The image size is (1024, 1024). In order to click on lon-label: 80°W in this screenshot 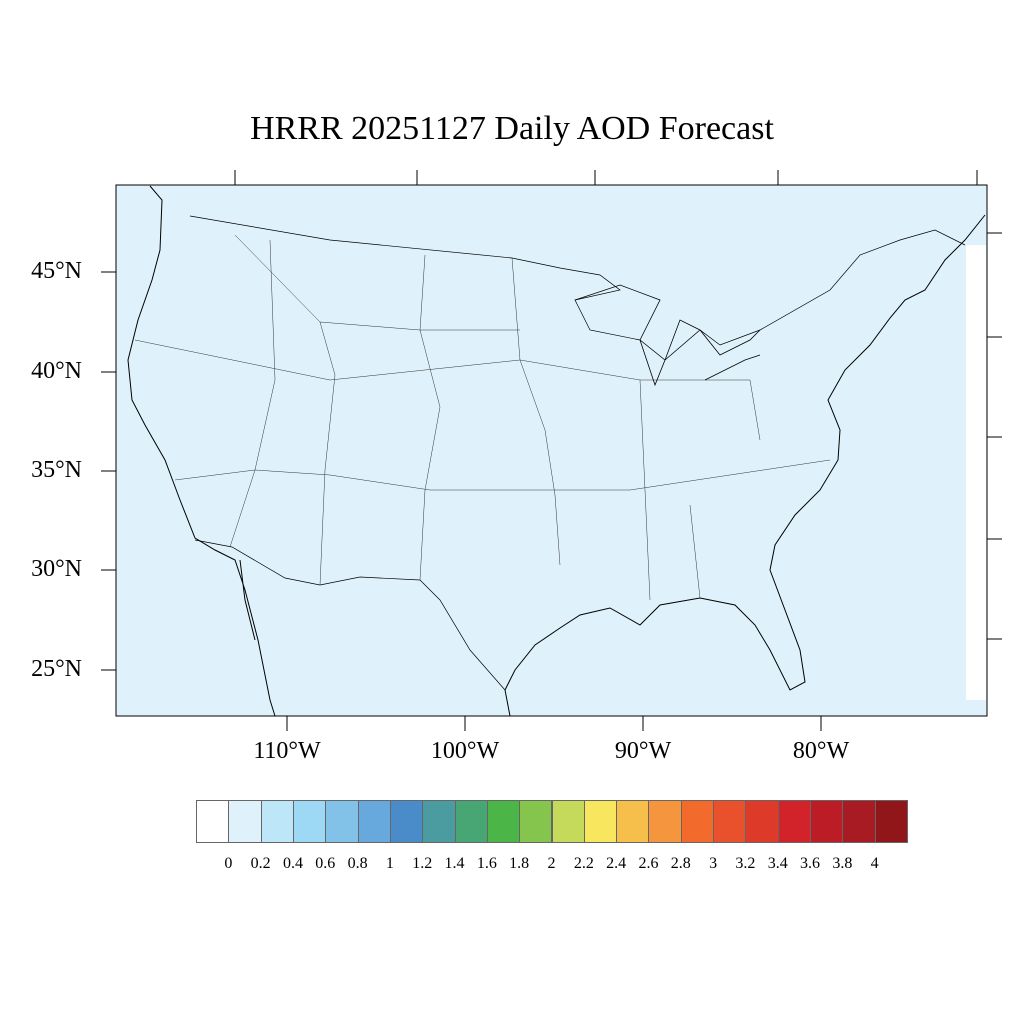, I will do `click(821, 751)`.